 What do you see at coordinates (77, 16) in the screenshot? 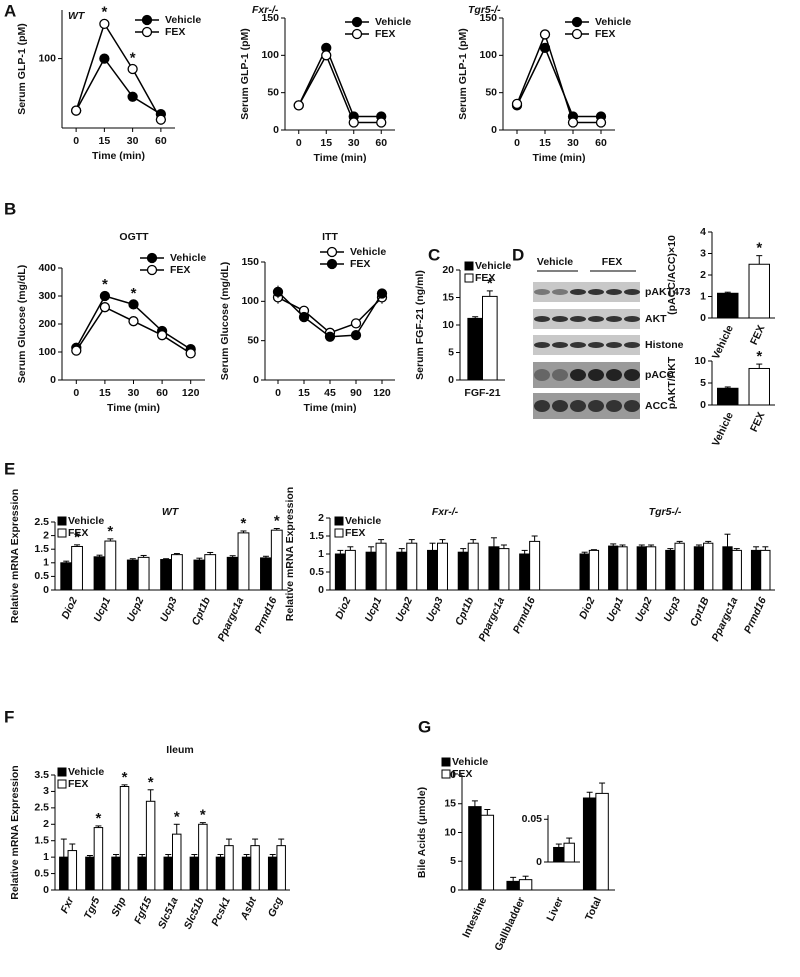
I see `chart-title: WT` at bounding box center [77, 16].